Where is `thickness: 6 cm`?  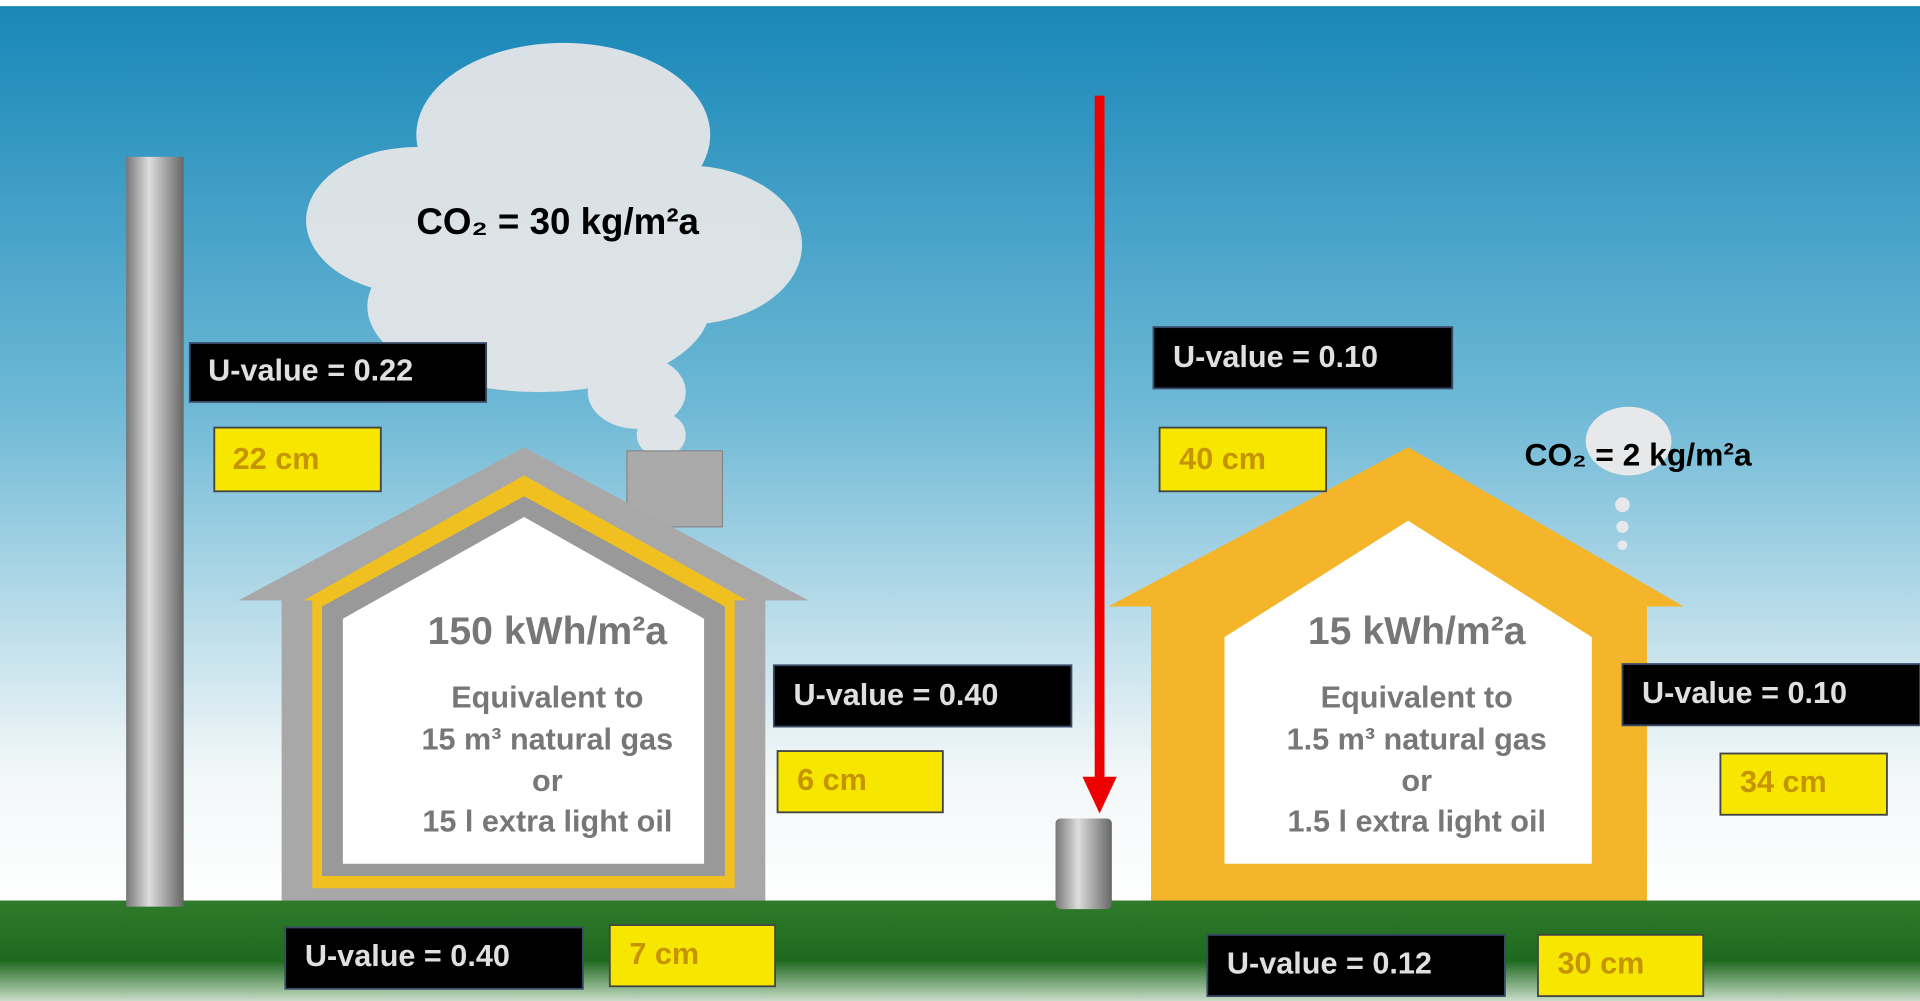 thickness: 6 cm is located at coordinates (832, 780).